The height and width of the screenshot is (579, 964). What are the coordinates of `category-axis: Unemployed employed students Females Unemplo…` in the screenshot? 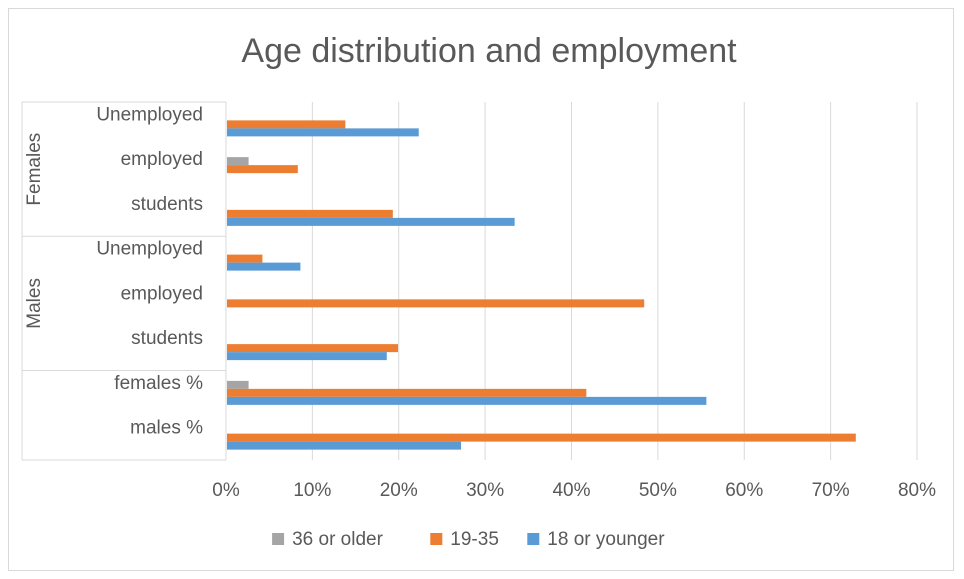 It's located at (124, 281).